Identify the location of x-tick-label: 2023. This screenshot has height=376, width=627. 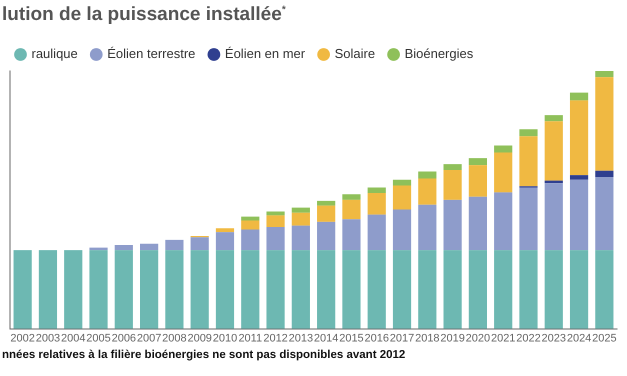
(554, 338).